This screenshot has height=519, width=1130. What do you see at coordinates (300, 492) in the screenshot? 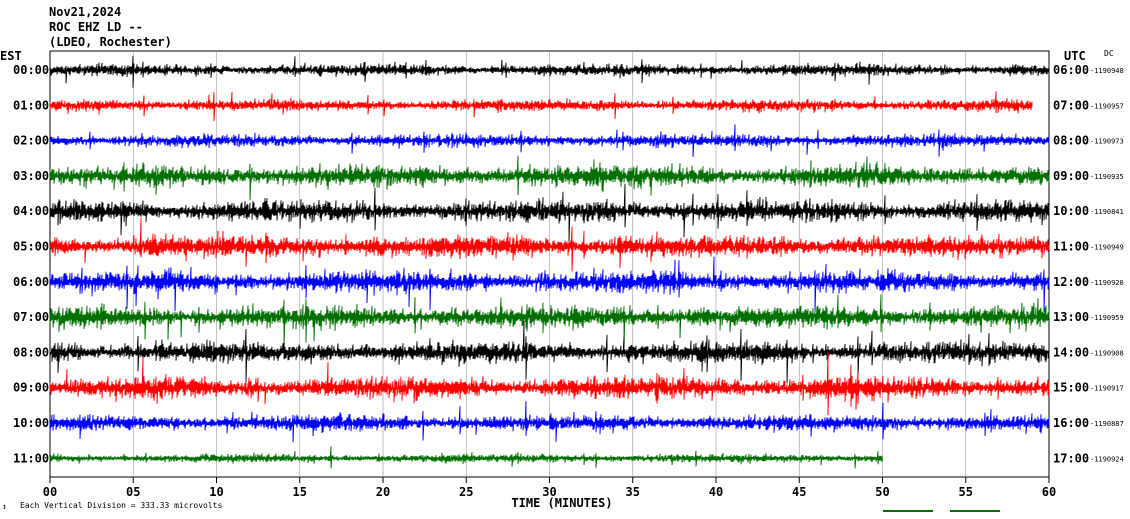
I see `x-tick-label: 15` at bounding box center [300, 492].